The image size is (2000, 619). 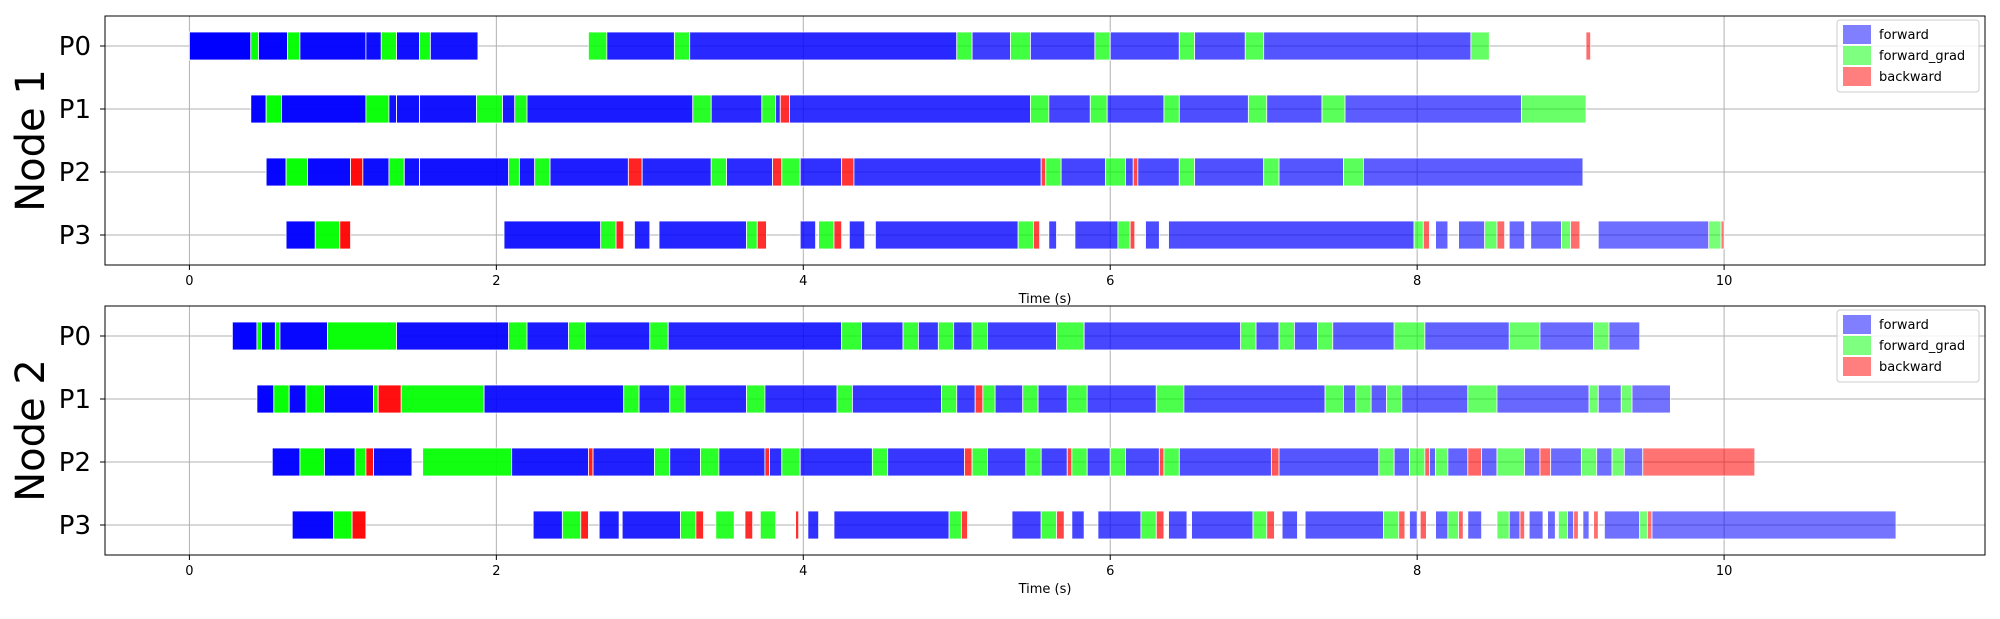 What do you see at coordinates (1110, 571) in the screenshot?
I see `x-tick-label: 6` at bounding box center [1110, 571].